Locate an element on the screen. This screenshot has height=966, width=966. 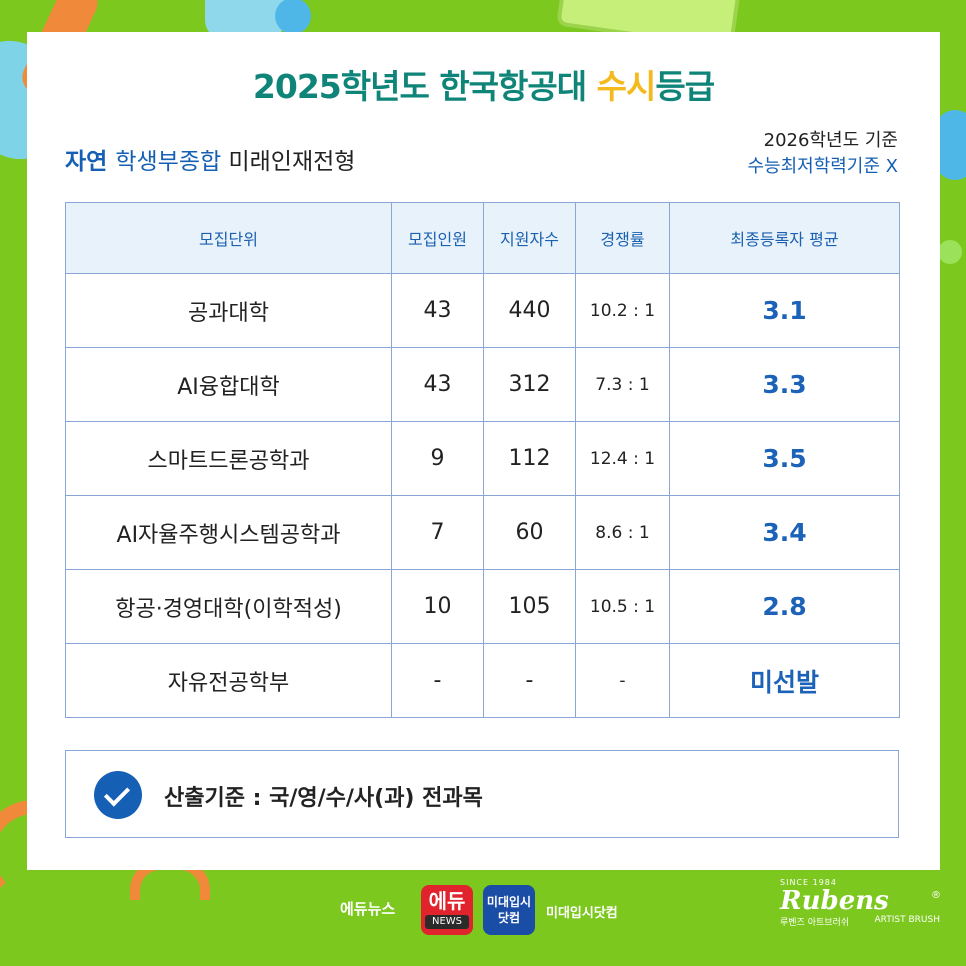
cell-avg: 미선발 is located at coordinates (784, 680).